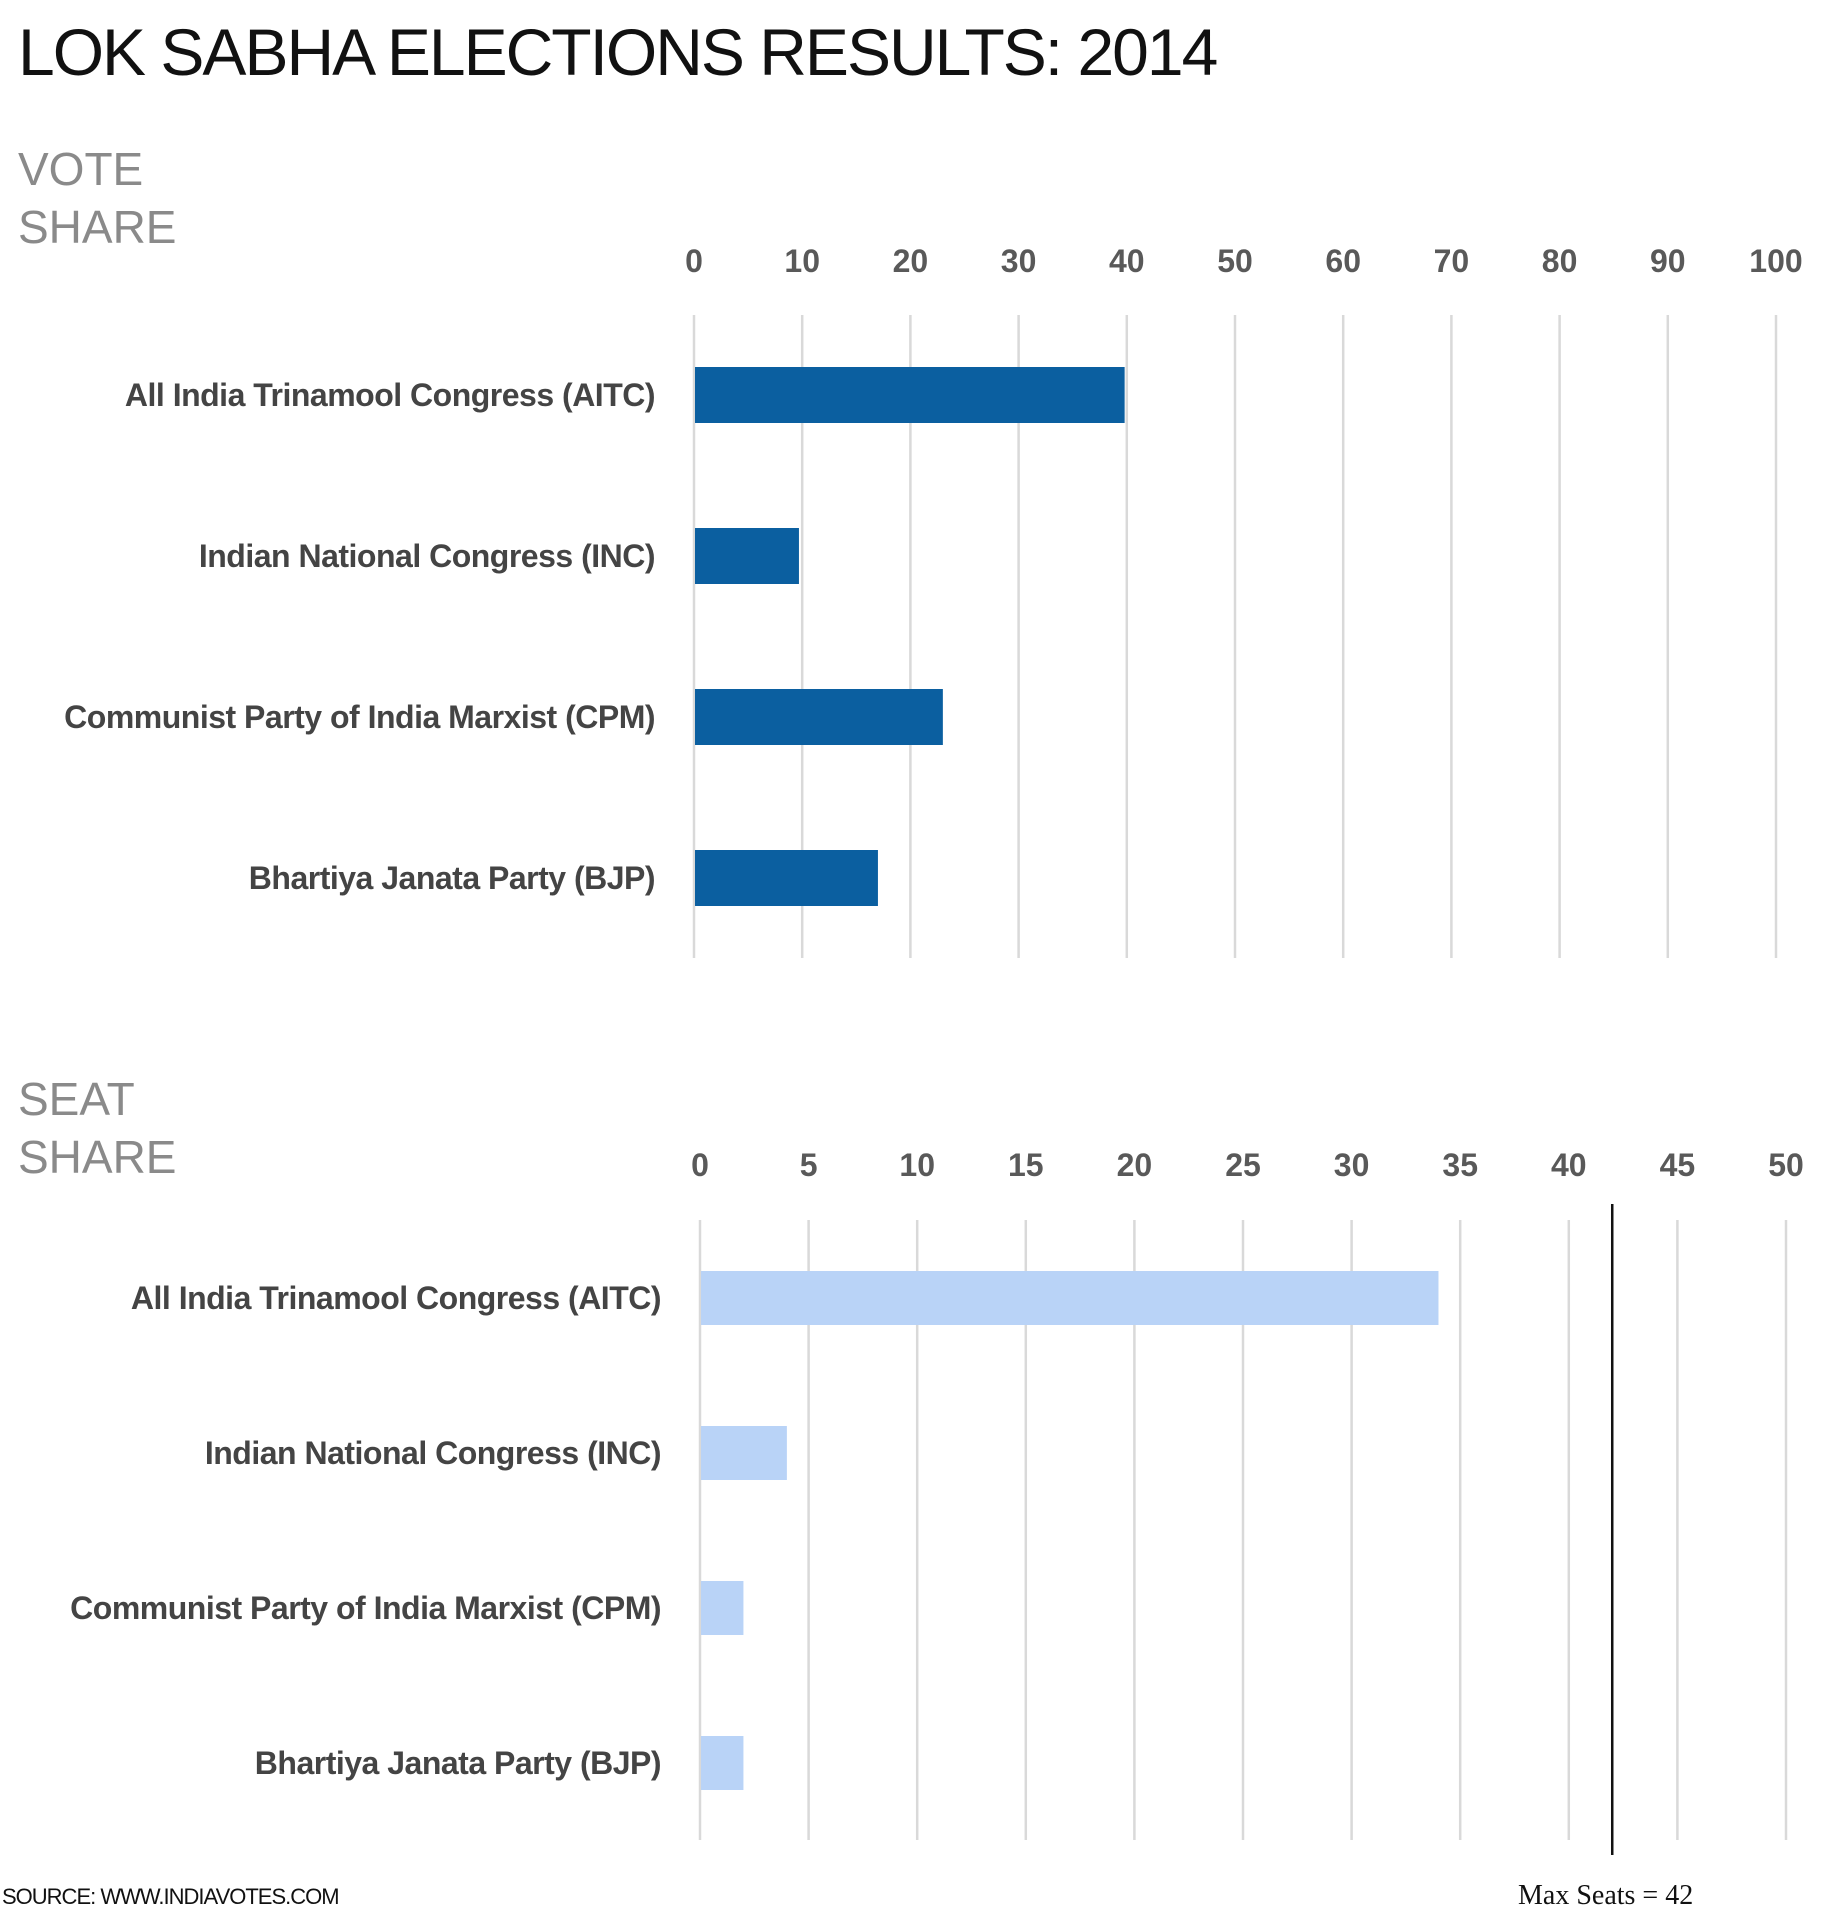 The image size is (1836, 1914). What do you see at coordinates (1019, 261) in the screenshot?
I see `vote-tick-label: 30` at bounding box center [1019, 261].